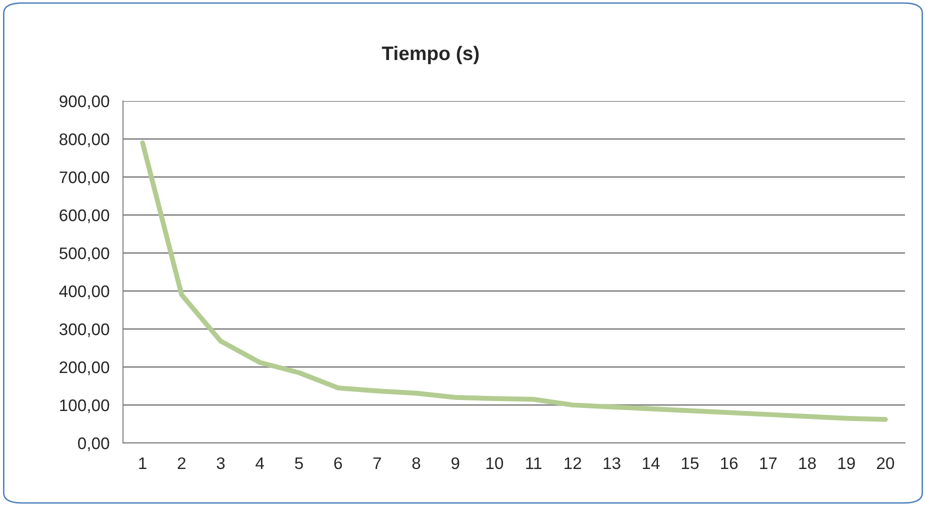 Image resolution: width=926 pixels, height=506 pixels. Describe the element at coordinates (612, 463) in the screenshot. I see `x-tick-label: 13` at that location.